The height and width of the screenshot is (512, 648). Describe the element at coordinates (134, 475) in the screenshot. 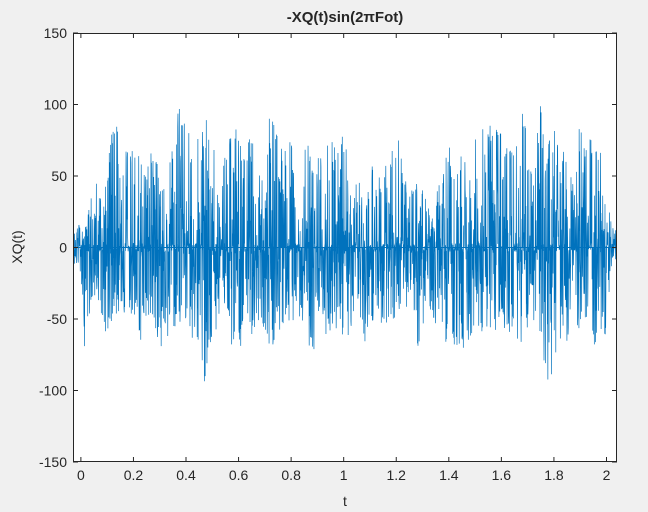

I see `x-tick-label: 0.2` at that location.